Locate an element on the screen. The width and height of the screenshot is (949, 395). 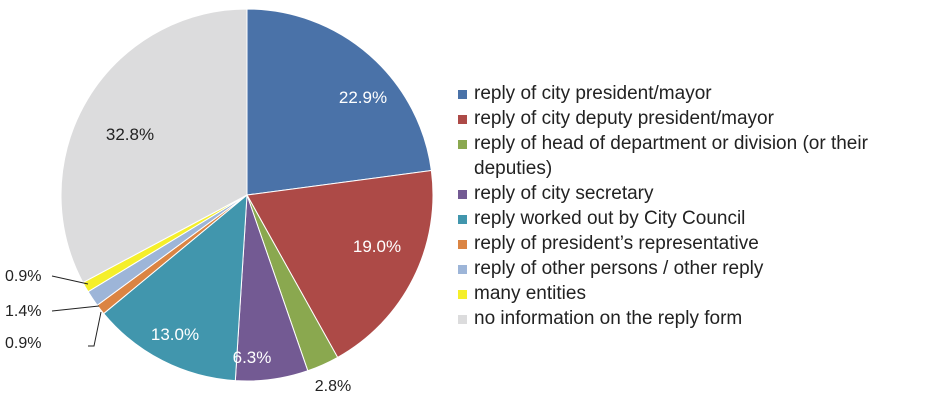
legend-label: reply of city president/mayor is located at coordinates (593, 93).